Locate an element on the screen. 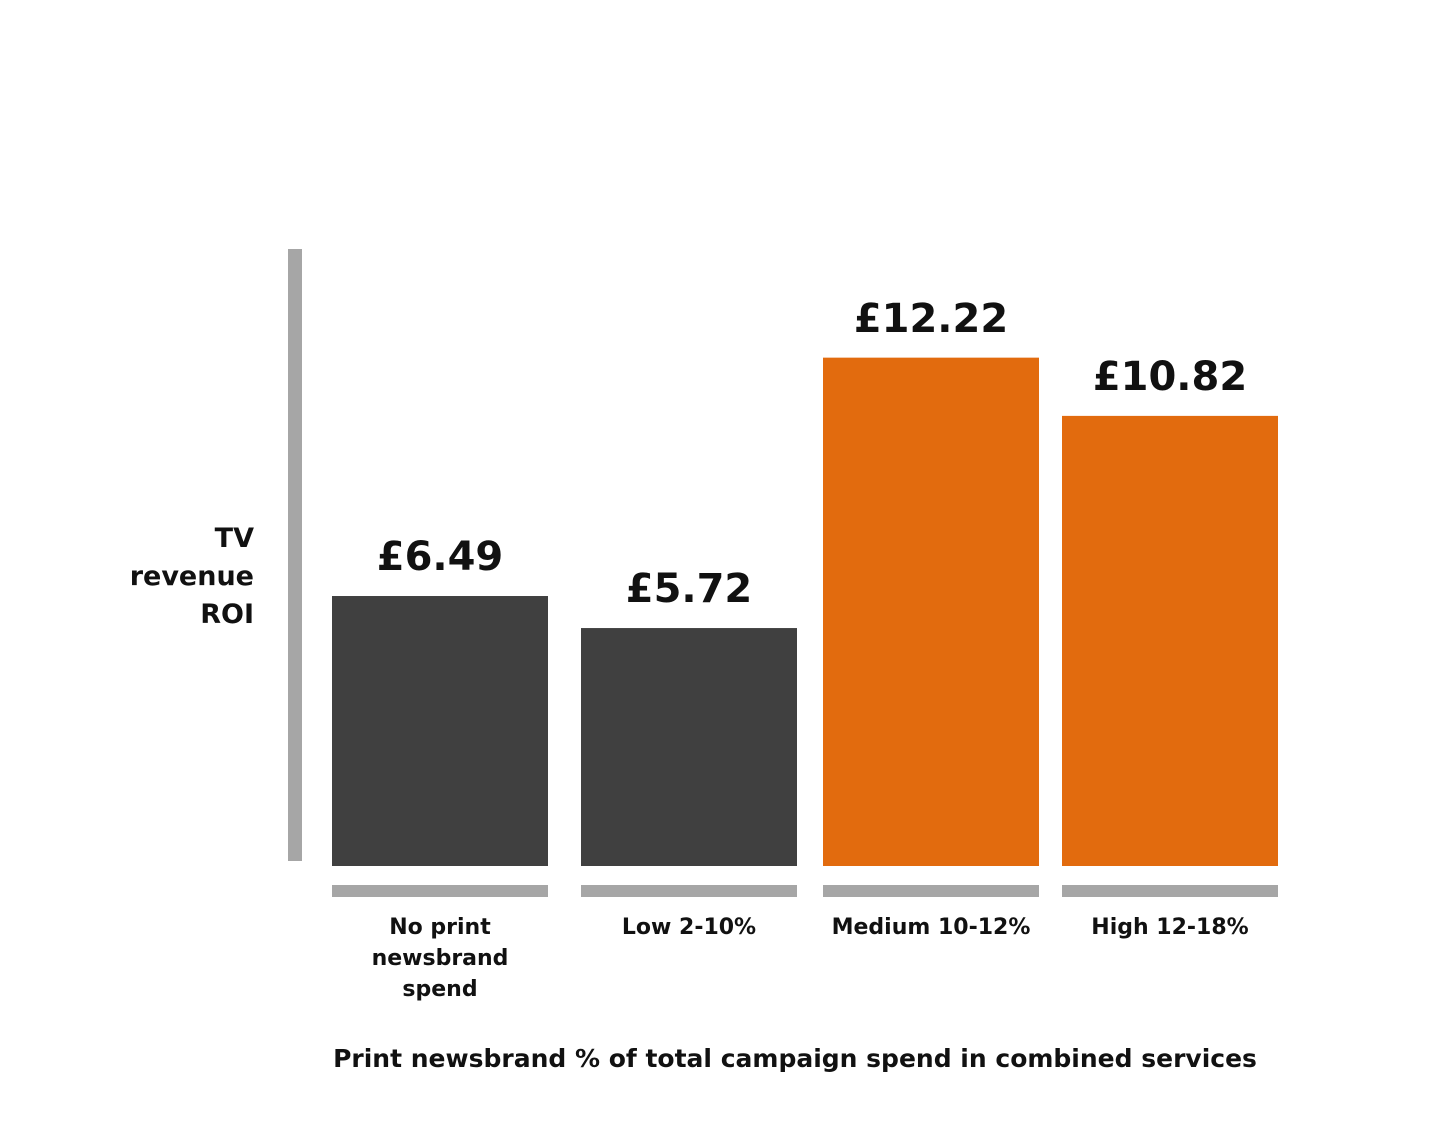 The width and height of the screenshot is (1440, 1121). value-label-1: £5.72 is located at coordinates (689, 589).